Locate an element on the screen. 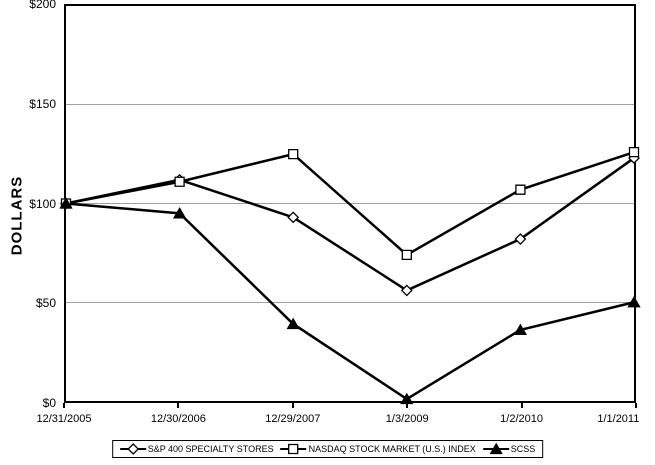 This screenshot has width=655, height=465. legend-label: NASDAQ STOCK MARKET (U.S.) INDEX is located at coordinates (392, 449).